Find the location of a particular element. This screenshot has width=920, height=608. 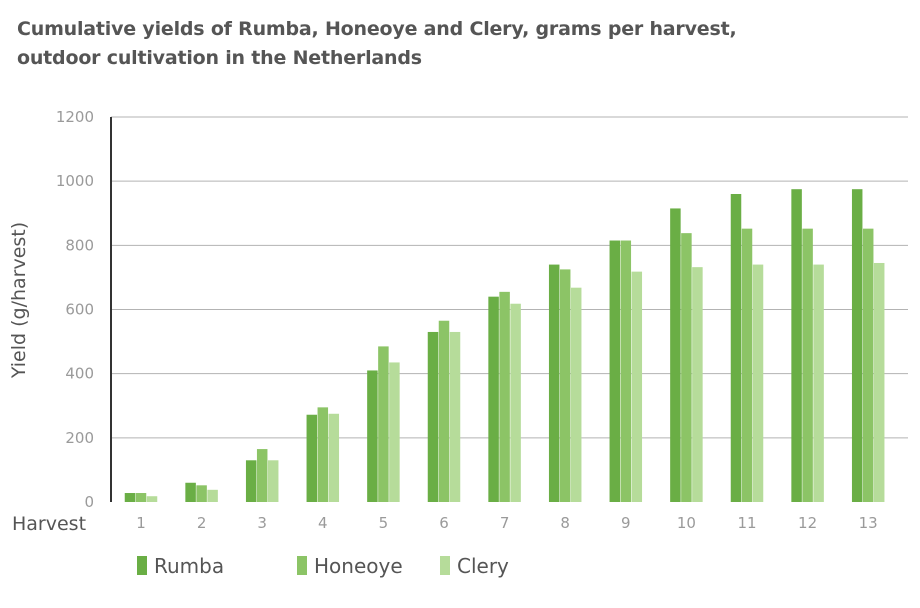

legend-swatch-honeoye is located at coordinates (302, 565).